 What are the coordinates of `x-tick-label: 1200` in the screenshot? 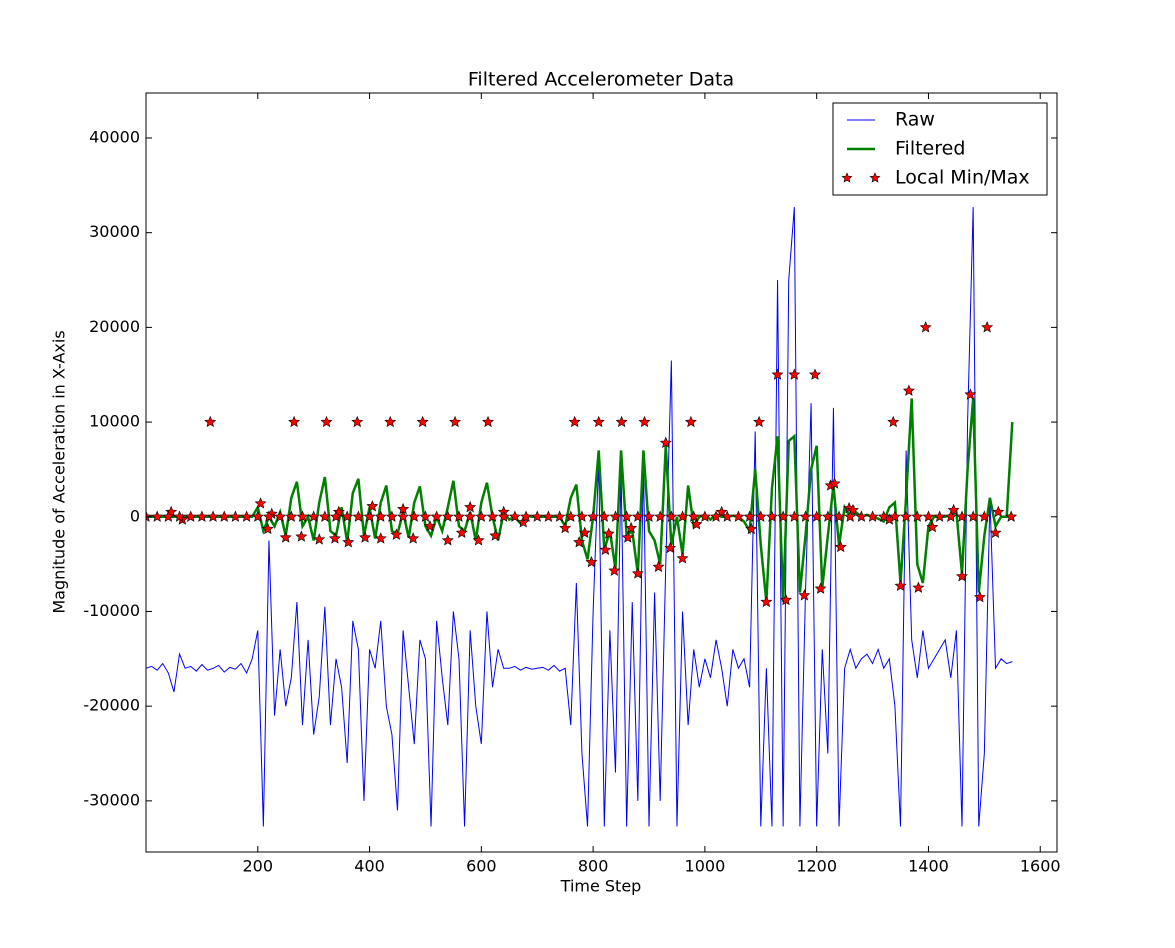 It's located at (816, 866).